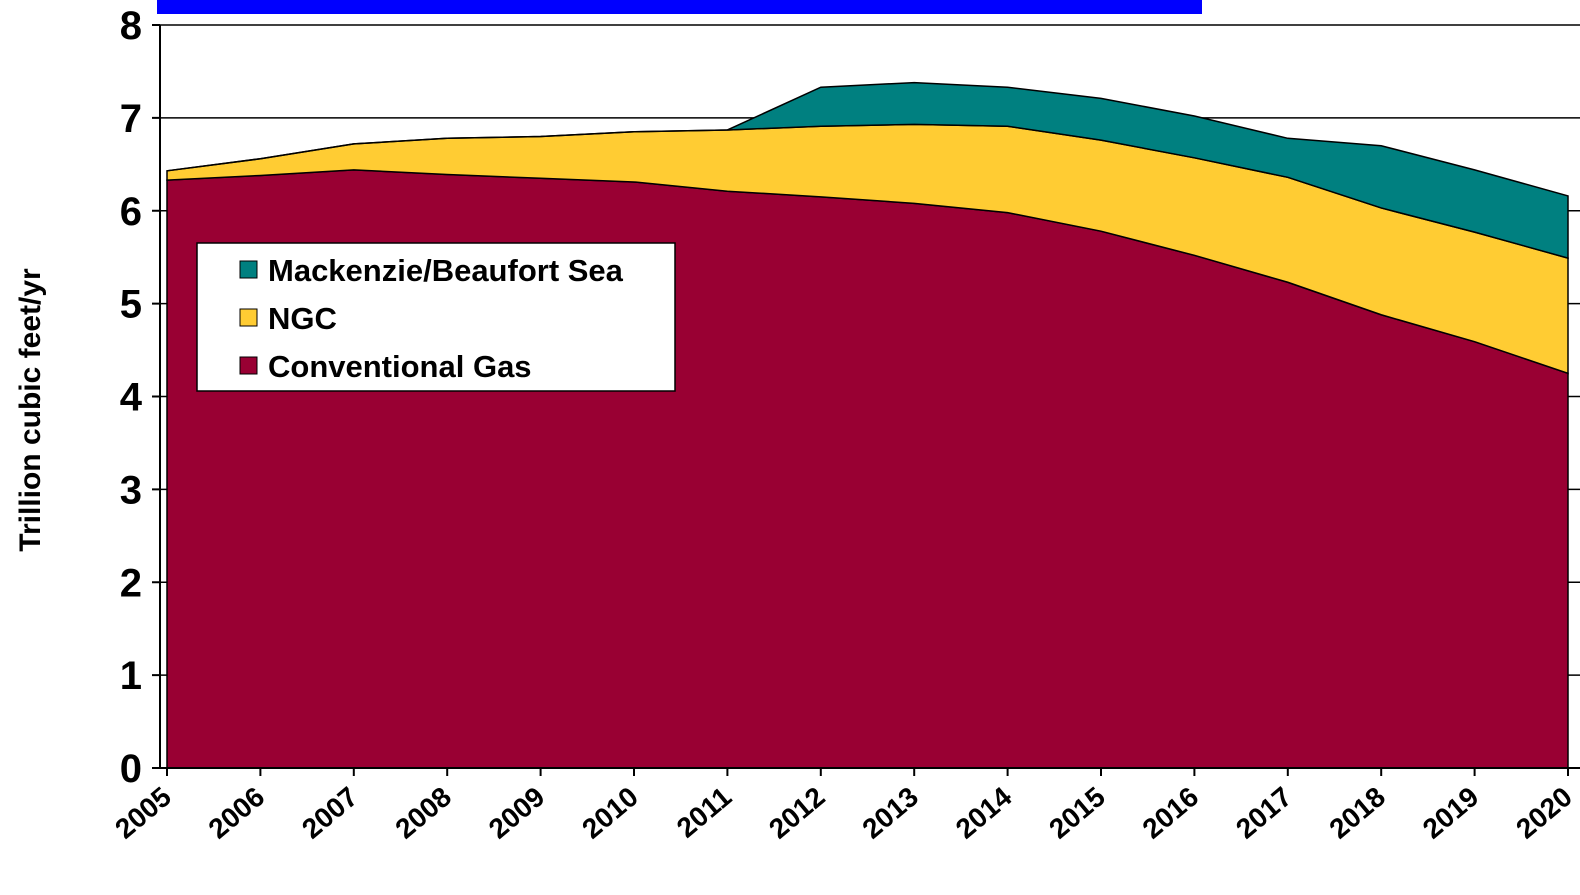  I want to click on title-banner, so click(679, 7).